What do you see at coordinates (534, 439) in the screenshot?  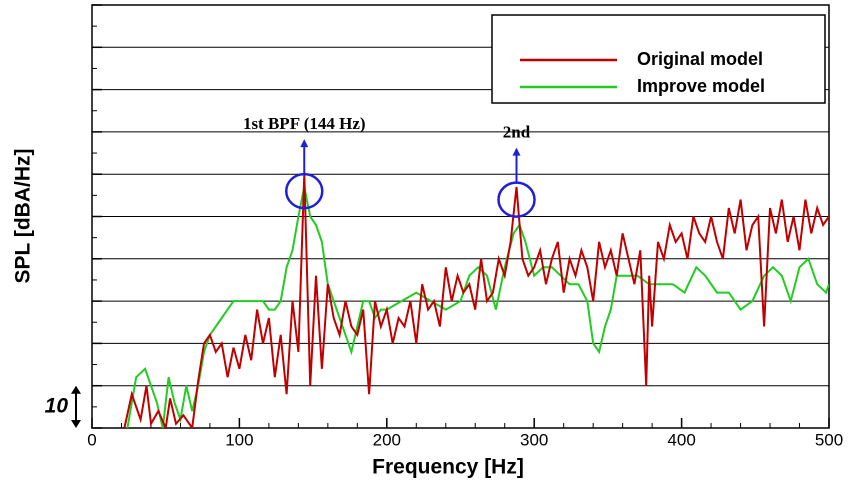 I see `x-tick-label: 300` at bounding box center [534, 439].